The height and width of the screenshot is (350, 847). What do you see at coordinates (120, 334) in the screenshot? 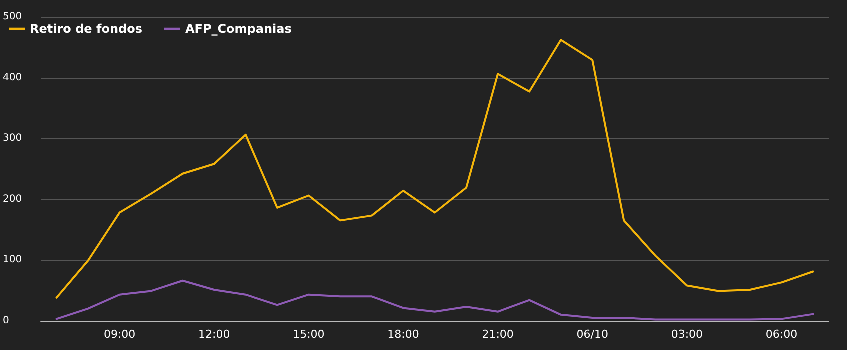
I see `x-tick-label: 09:00` at bounding box center [120, 334].